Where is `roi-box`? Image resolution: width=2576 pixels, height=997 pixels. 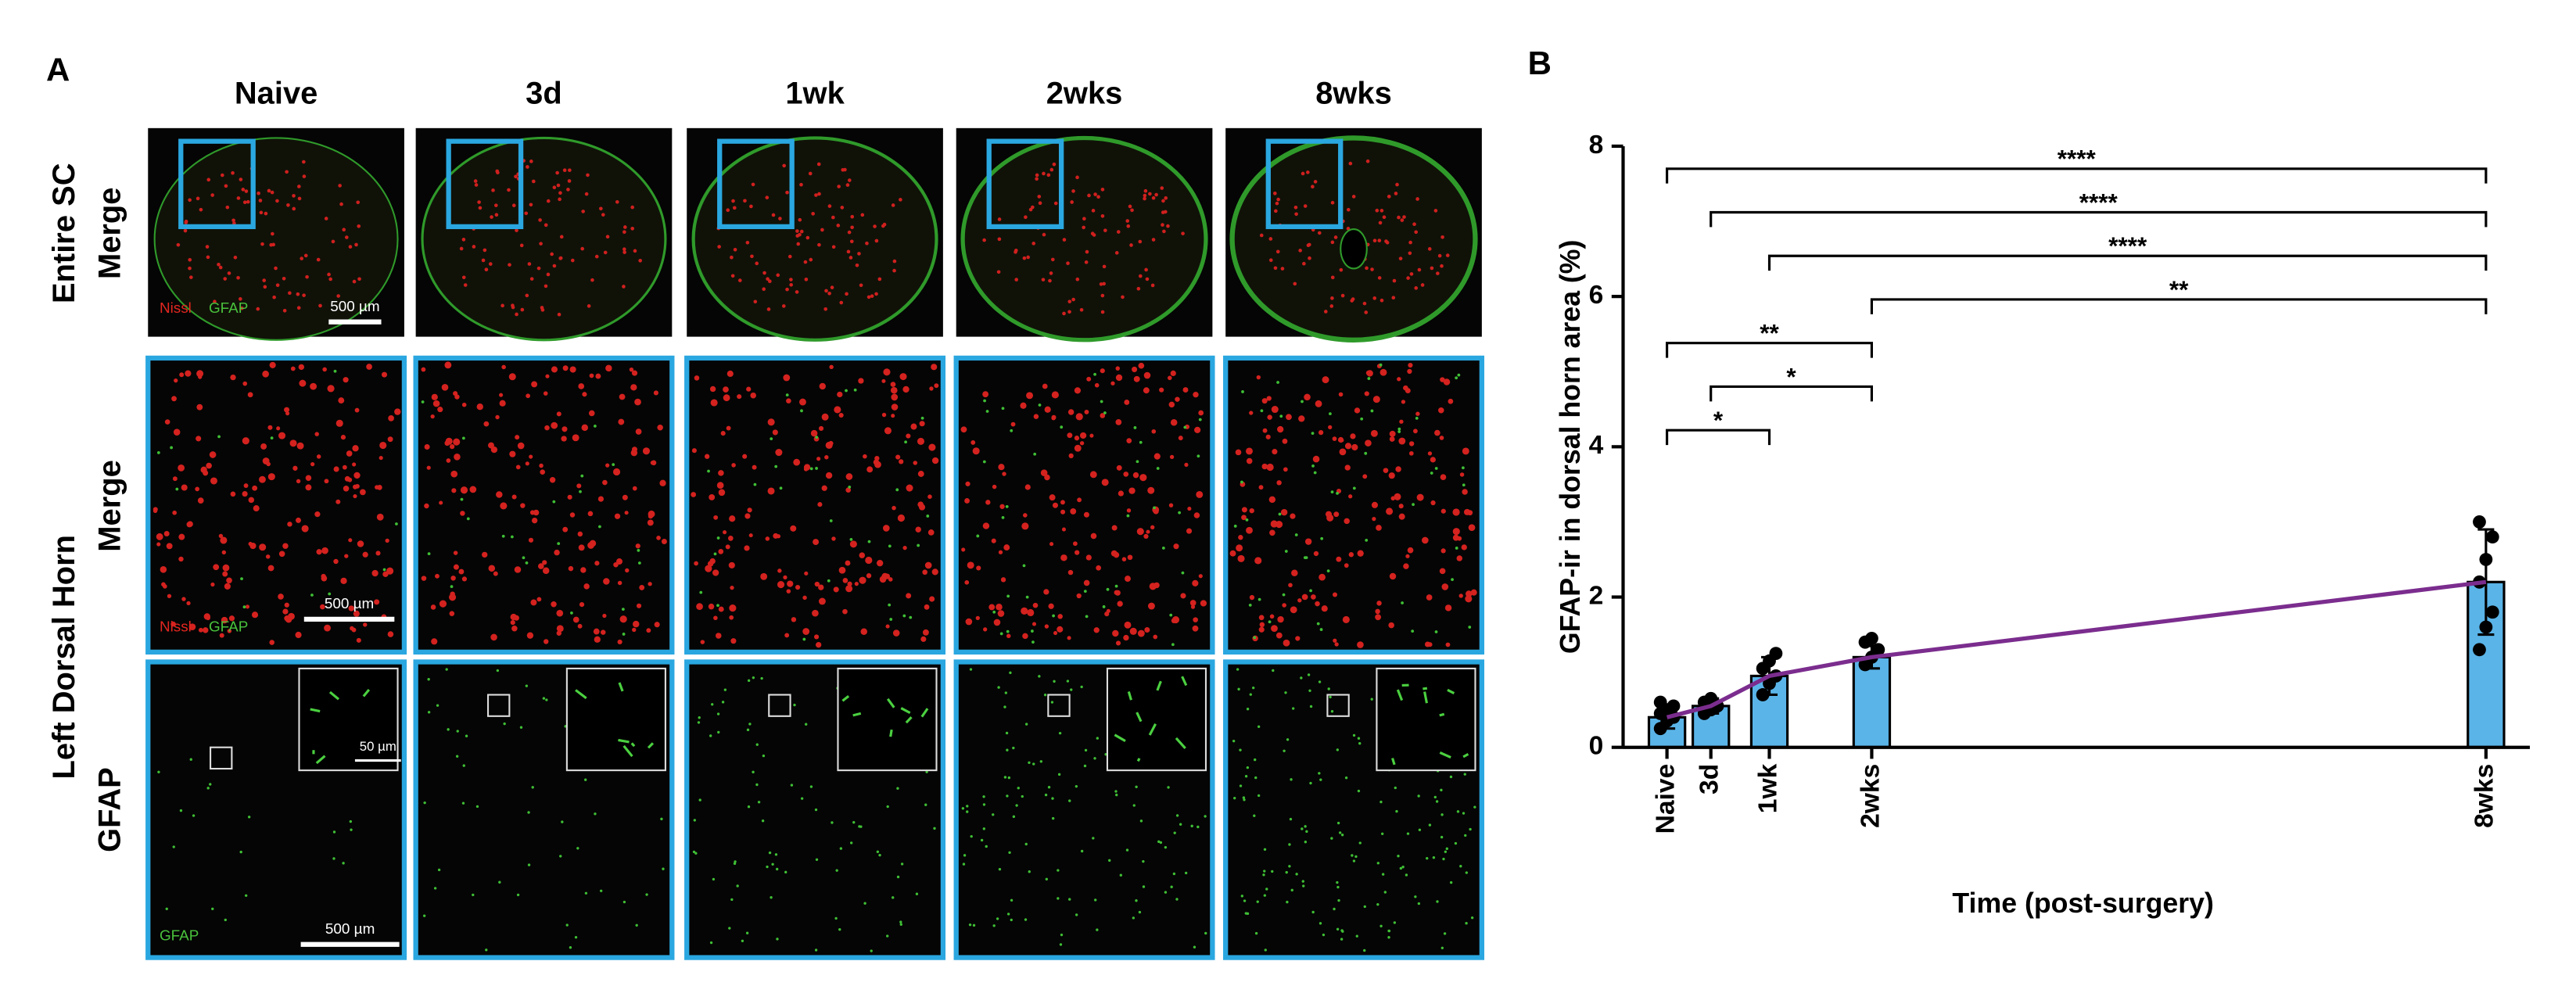
roi-box is located at coordinates (217, 184).